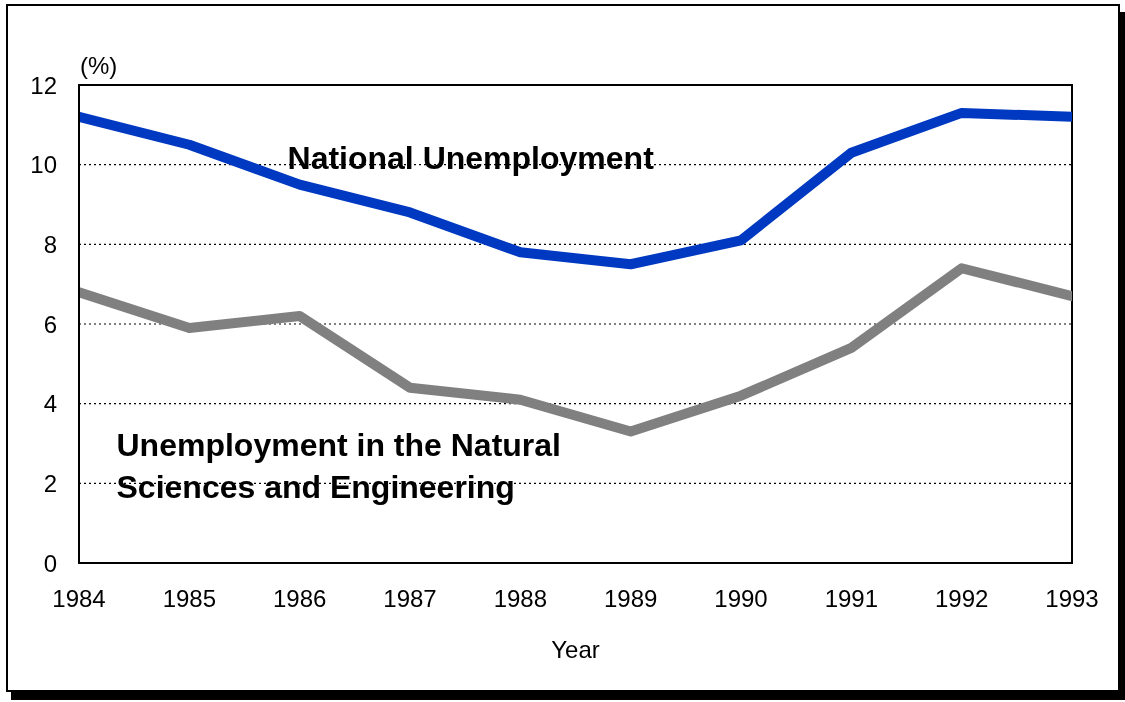 The width and height of the screenshot is (1125, 702). I want to click on y-tick-label: 10, so click(43, 165).